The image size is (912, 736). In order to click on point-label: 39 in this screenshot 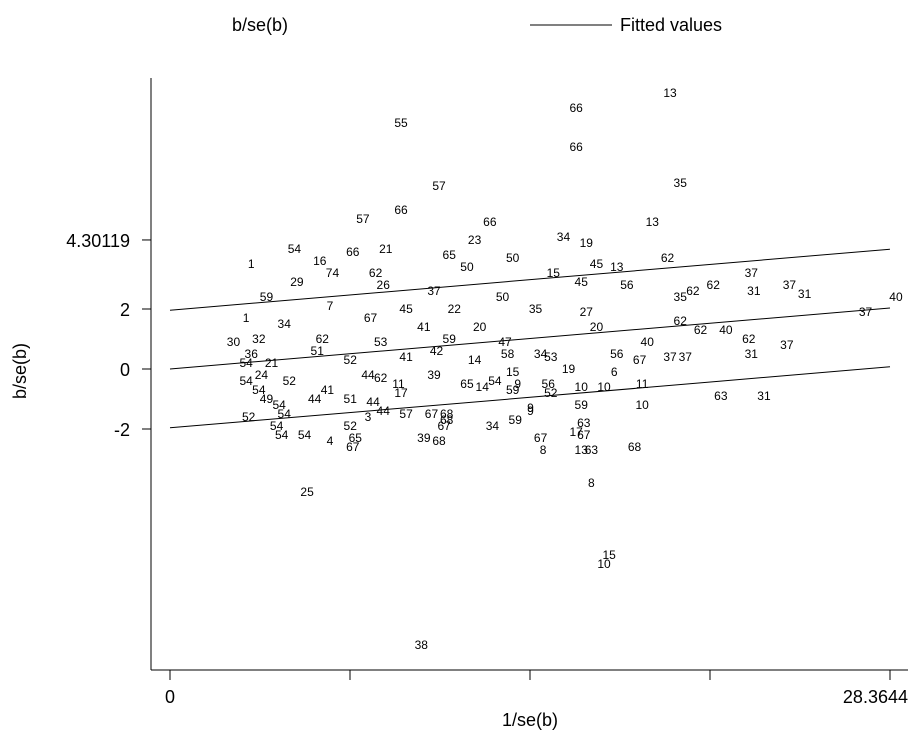, I will do `click(434, 375)`.